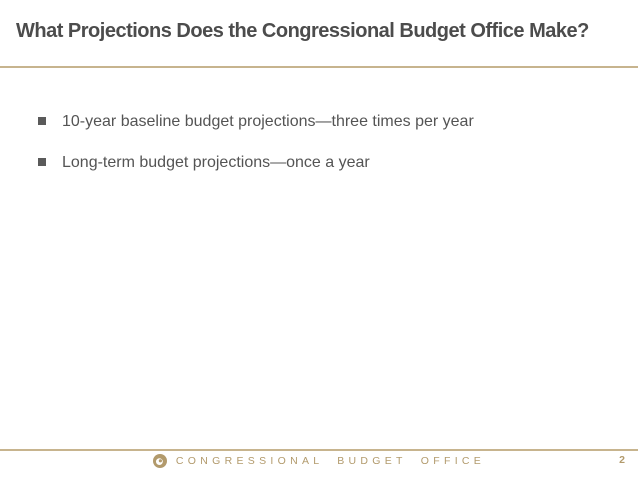  Describe the element at coordinates (319, 450) in the screenshot. I see `footer-divider` at that location.